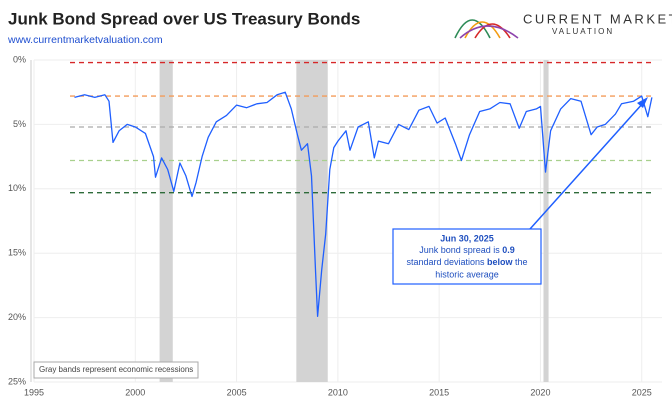 The width and height of the screenshot is (672, 413). What do you see at coordinates (486, 29) in the screenshot?
I see `logo` at bounding box center [486, 29].